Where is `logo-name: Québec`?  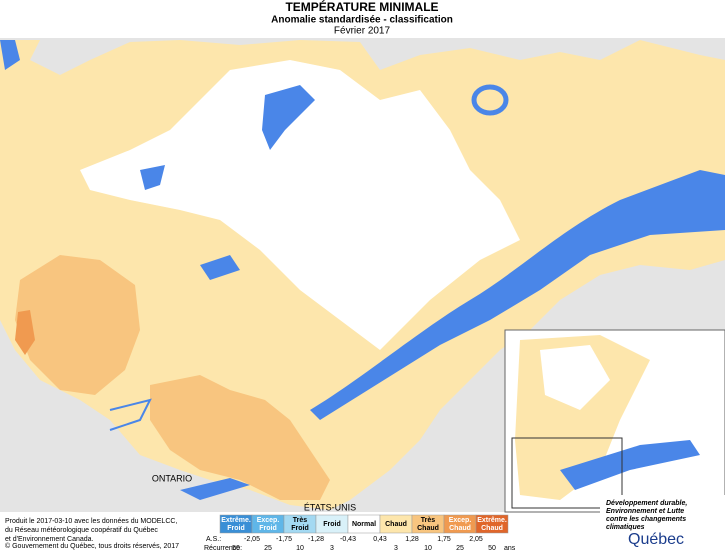 logo-name: Québec is located at coordinates (656, 539).